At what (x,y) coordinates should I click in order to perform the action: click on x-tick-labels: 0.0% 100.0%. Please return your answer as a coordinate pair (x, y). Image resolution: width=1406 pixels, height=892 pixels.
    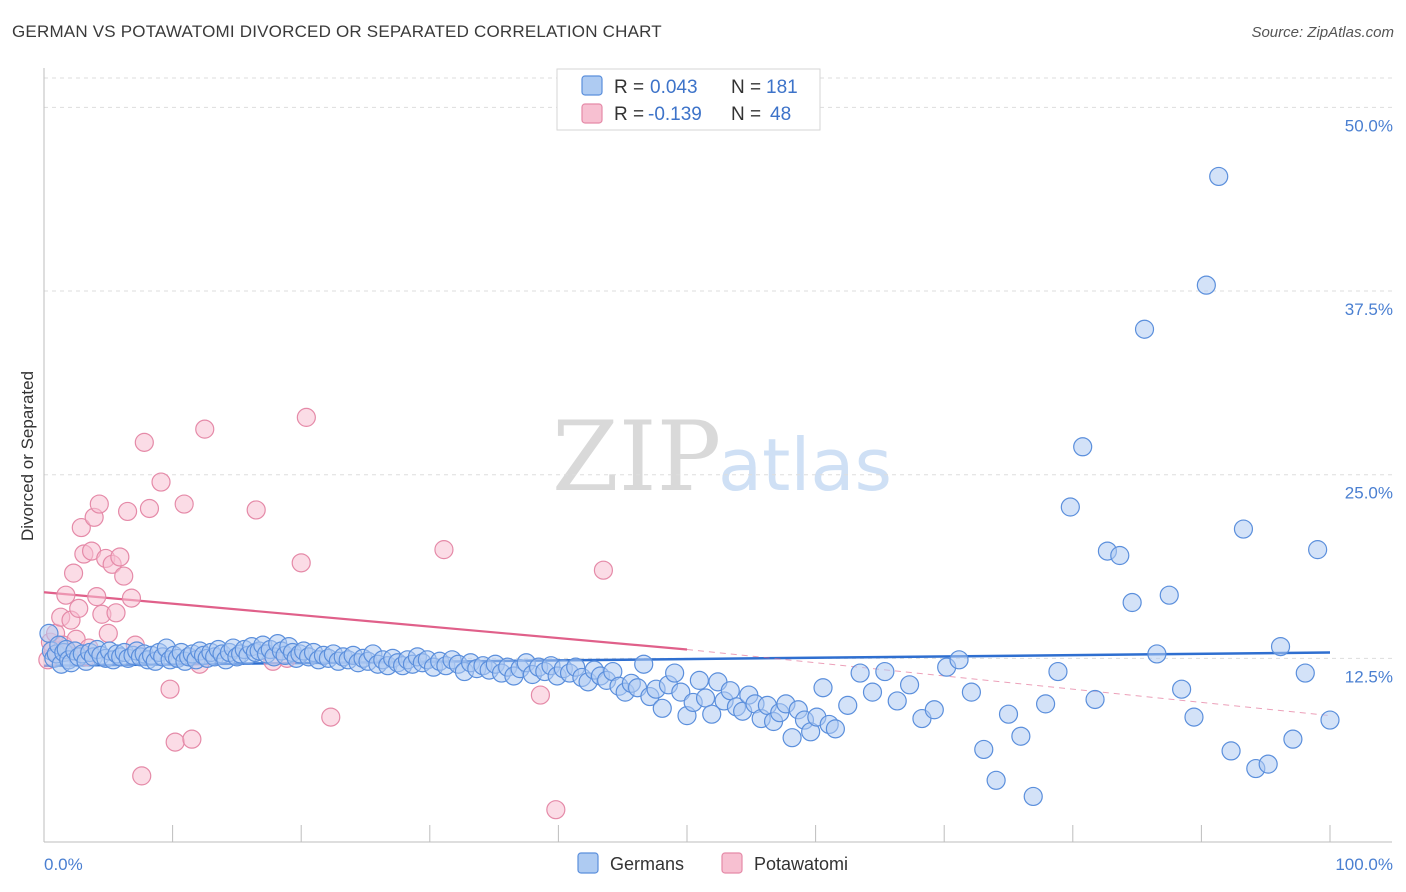
    Looking at the image, I should click on (718, 864).